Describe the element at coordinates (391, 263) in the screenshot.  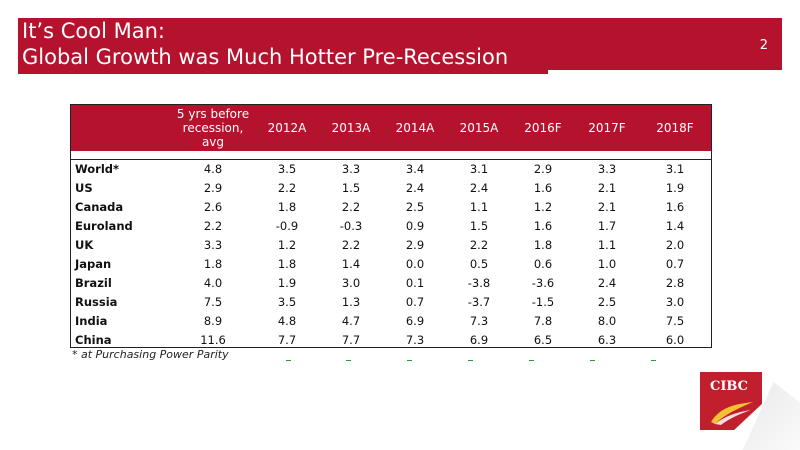
I see `table-row: Japan 1.8 1.8 1.4 0.0 0.5 0.6 1.0 0.7` at that location.